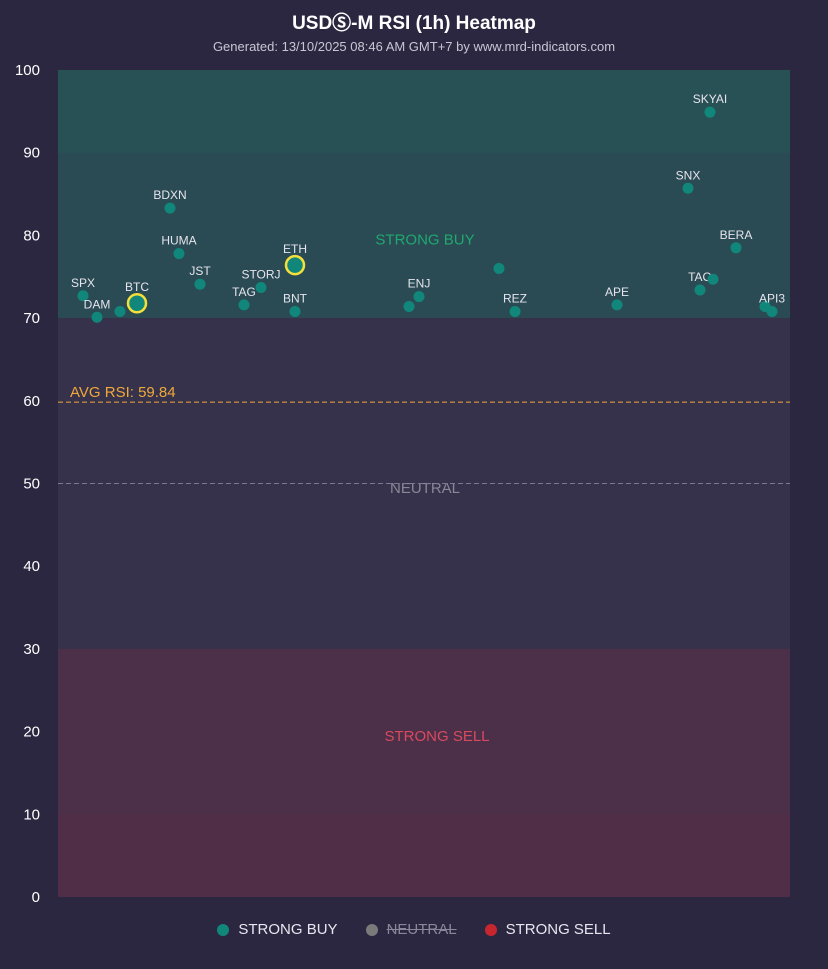 This screenshot has height=969, width=828. What do you see at coordinates (27, 70) in the screenshot?
I see `y-tick-label: 100` at bounding box center [27, 70].